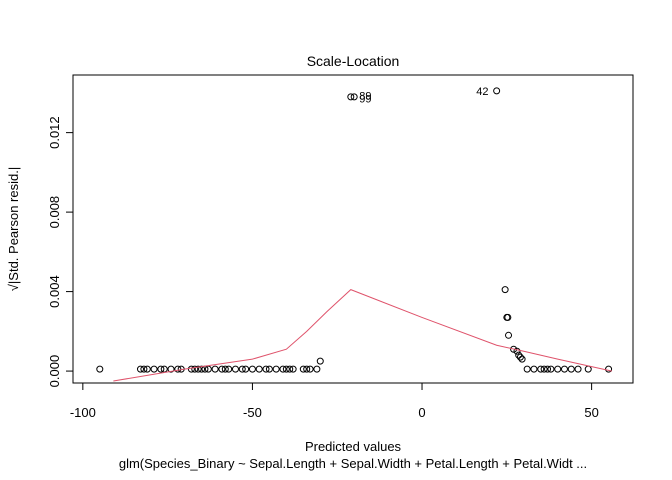 This screenshot has height=480, width=672. What do you see at coordinates (591, 412) in the screenshot?
I see `x-tick-label: 50` at bounding box center [591, 412].